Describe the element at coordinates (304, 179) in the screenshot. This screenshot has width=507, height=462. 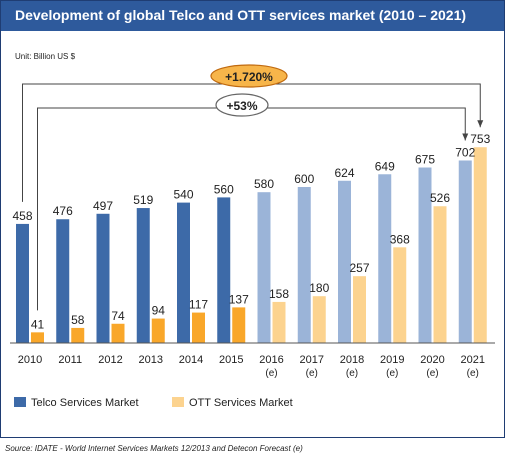
I see `telco-value-label: 600` at that location.